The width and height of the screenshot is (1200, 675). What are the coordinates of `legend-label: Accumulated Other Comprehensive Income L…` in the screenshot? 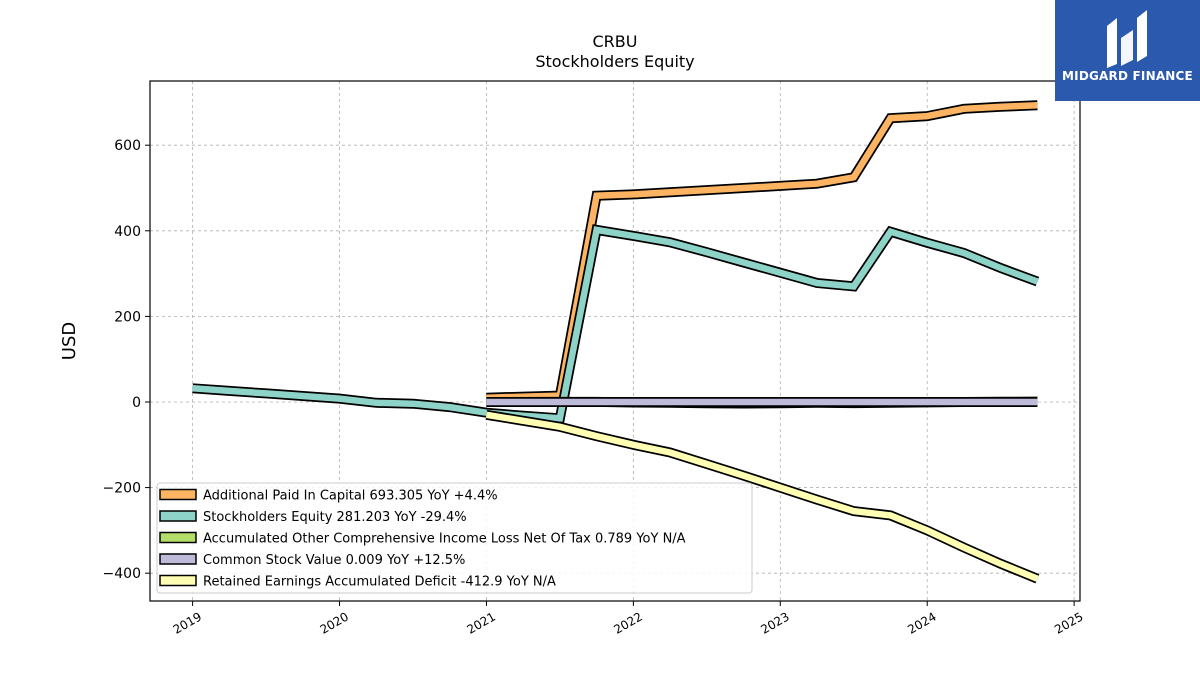 It's located at (444, 539).